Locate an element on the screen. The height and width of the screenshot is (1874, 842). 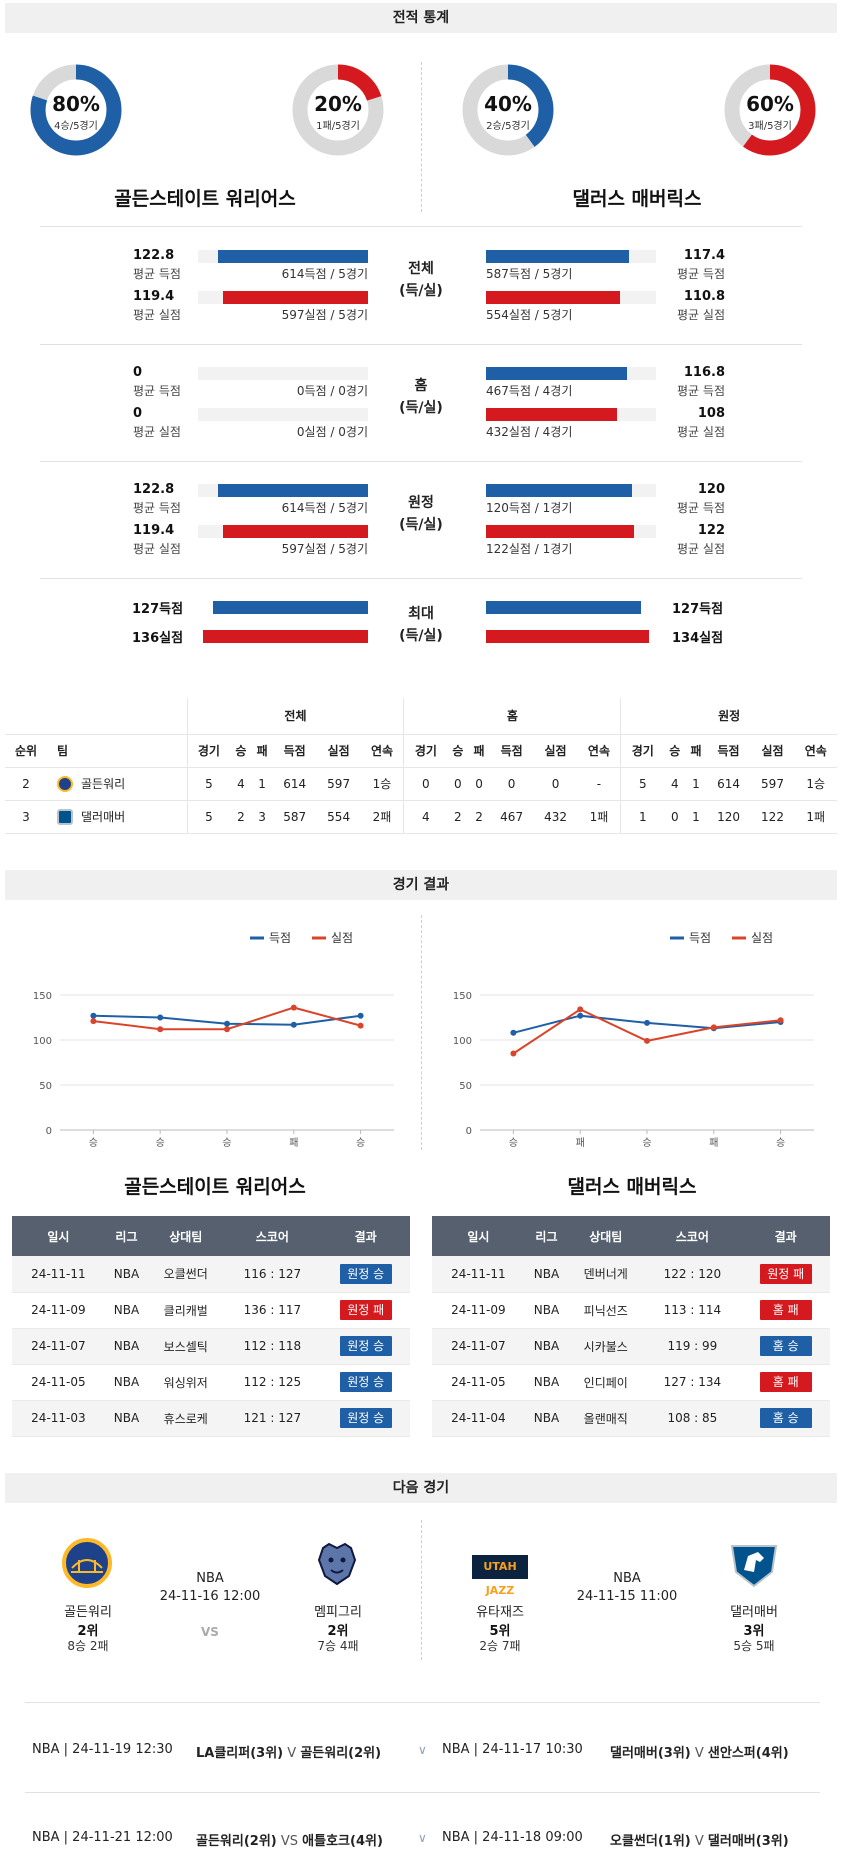
result-score: 136 : 117 is located at coordinates (272, 1310).